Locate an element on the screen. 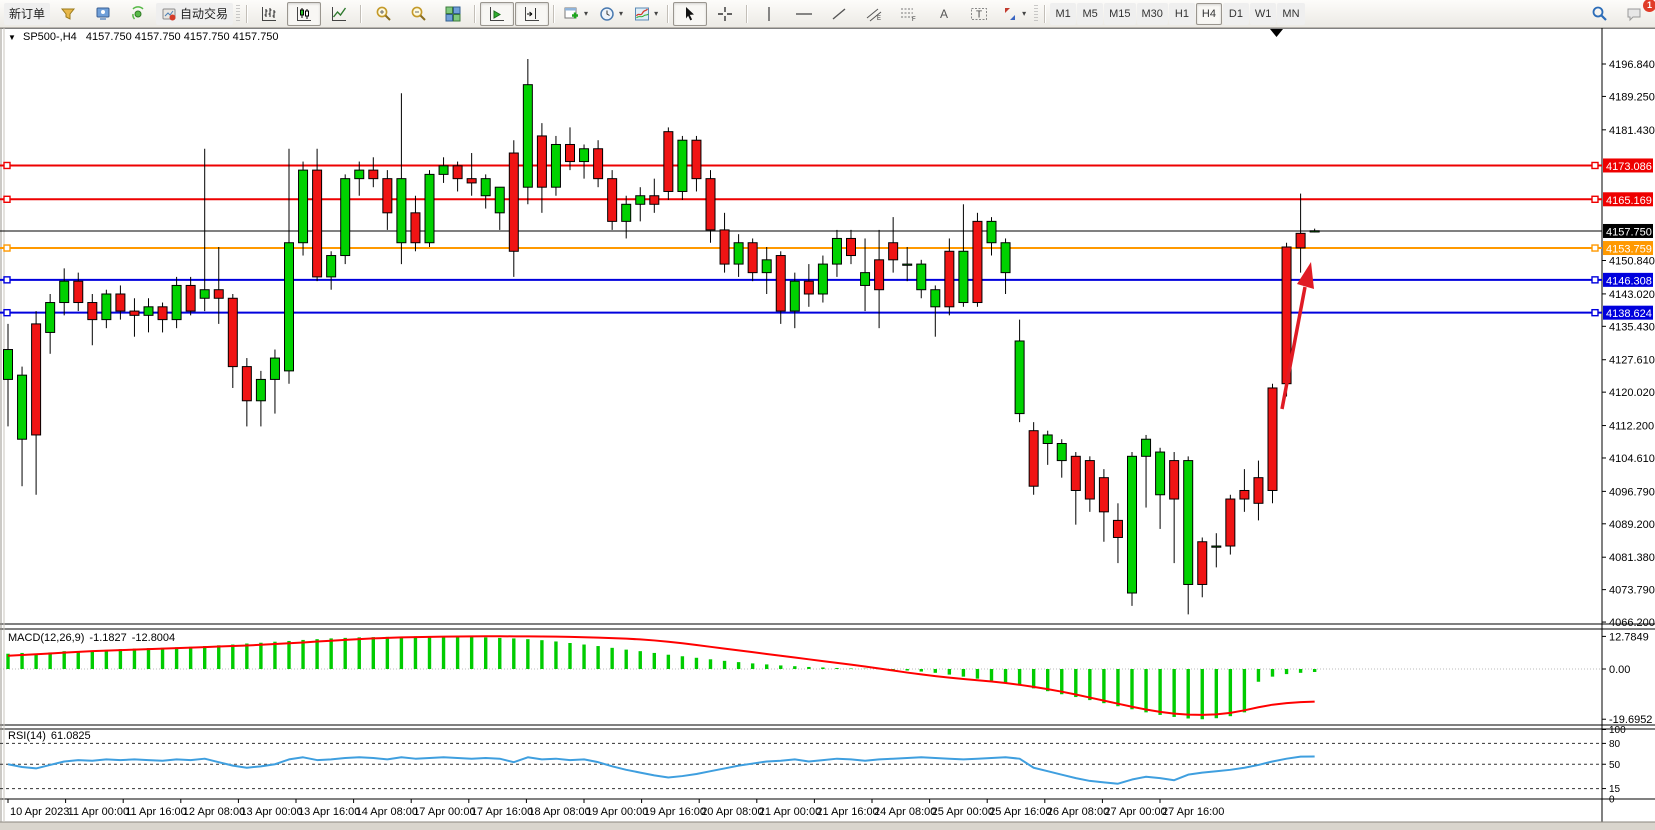 The width and height of the screenshot is (1655, 830). add-indicator-button: ▾ is located at coordinates (576, 14).